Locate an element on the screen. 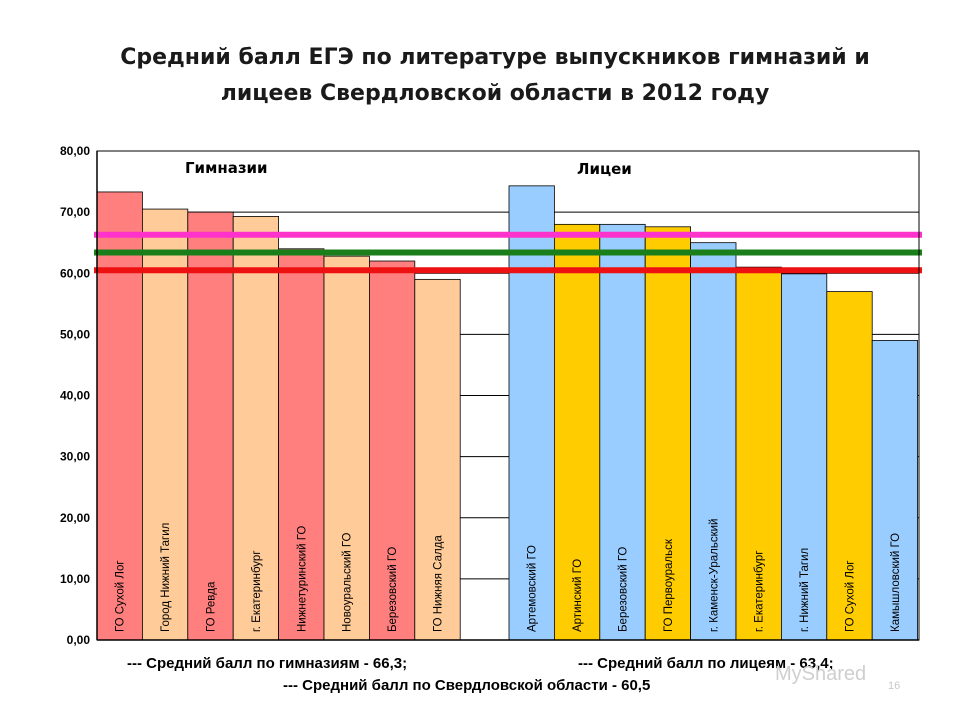 This screenshot has width=960, height=720. group-label-gymnasiums: Гимназии is located at coordinates (226, 168).